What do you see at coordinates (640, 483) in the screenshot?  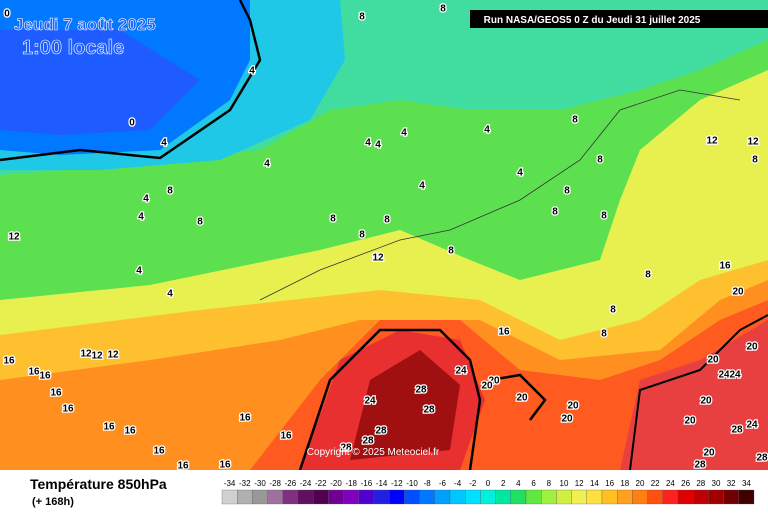 I see `legend-label: 20` at bounding box center [640, 483].